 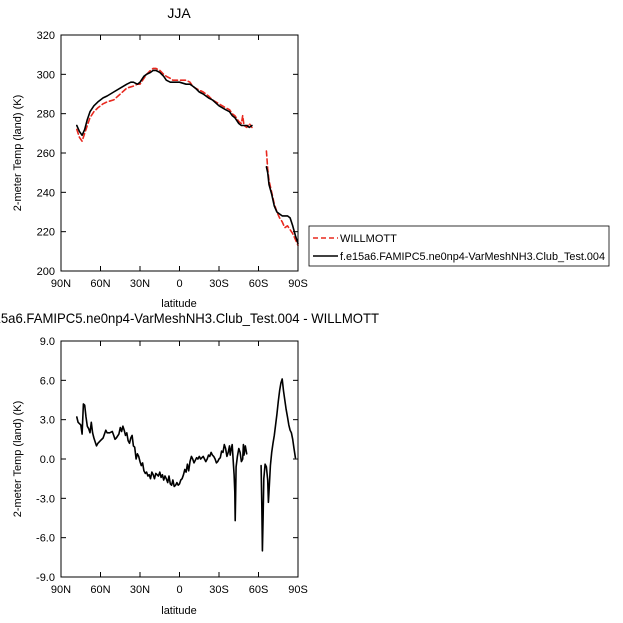 What do you see at coordinates (45, 499) in the screenshot?
I see `y-tick-label: -3.0` at bounding box center [45, 499].